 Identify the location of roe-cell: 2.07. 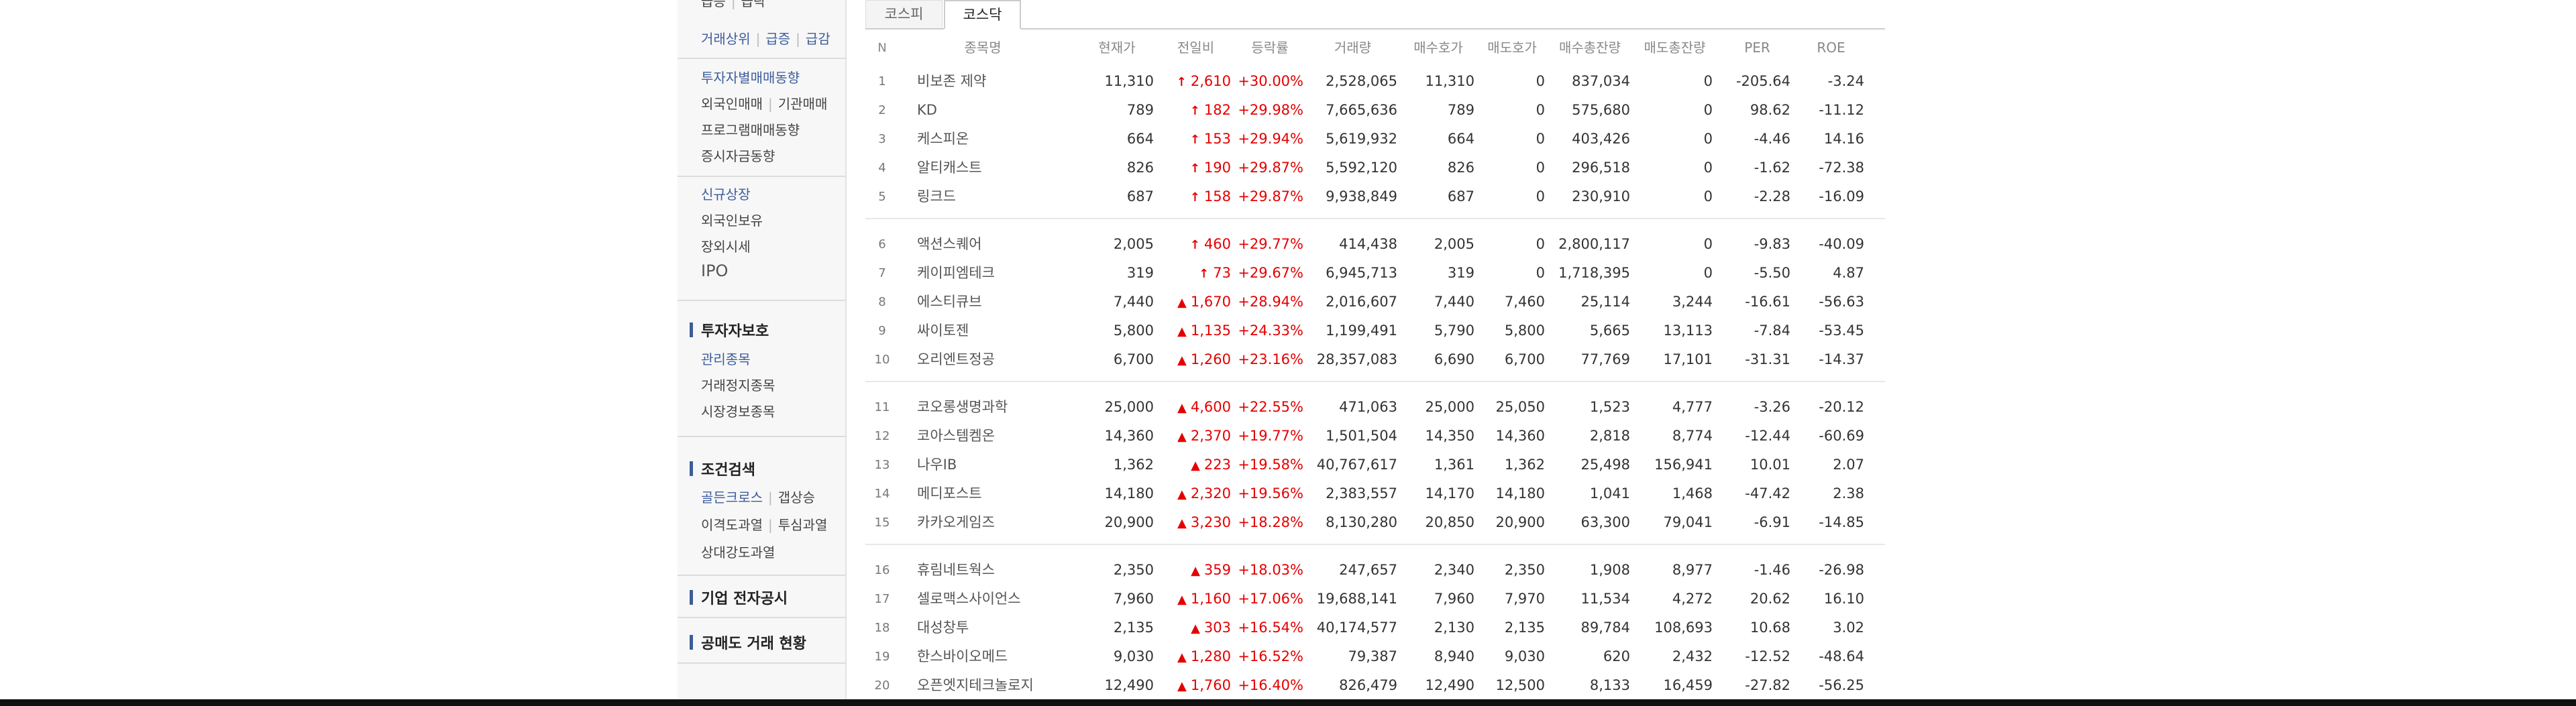
(1848, 465).